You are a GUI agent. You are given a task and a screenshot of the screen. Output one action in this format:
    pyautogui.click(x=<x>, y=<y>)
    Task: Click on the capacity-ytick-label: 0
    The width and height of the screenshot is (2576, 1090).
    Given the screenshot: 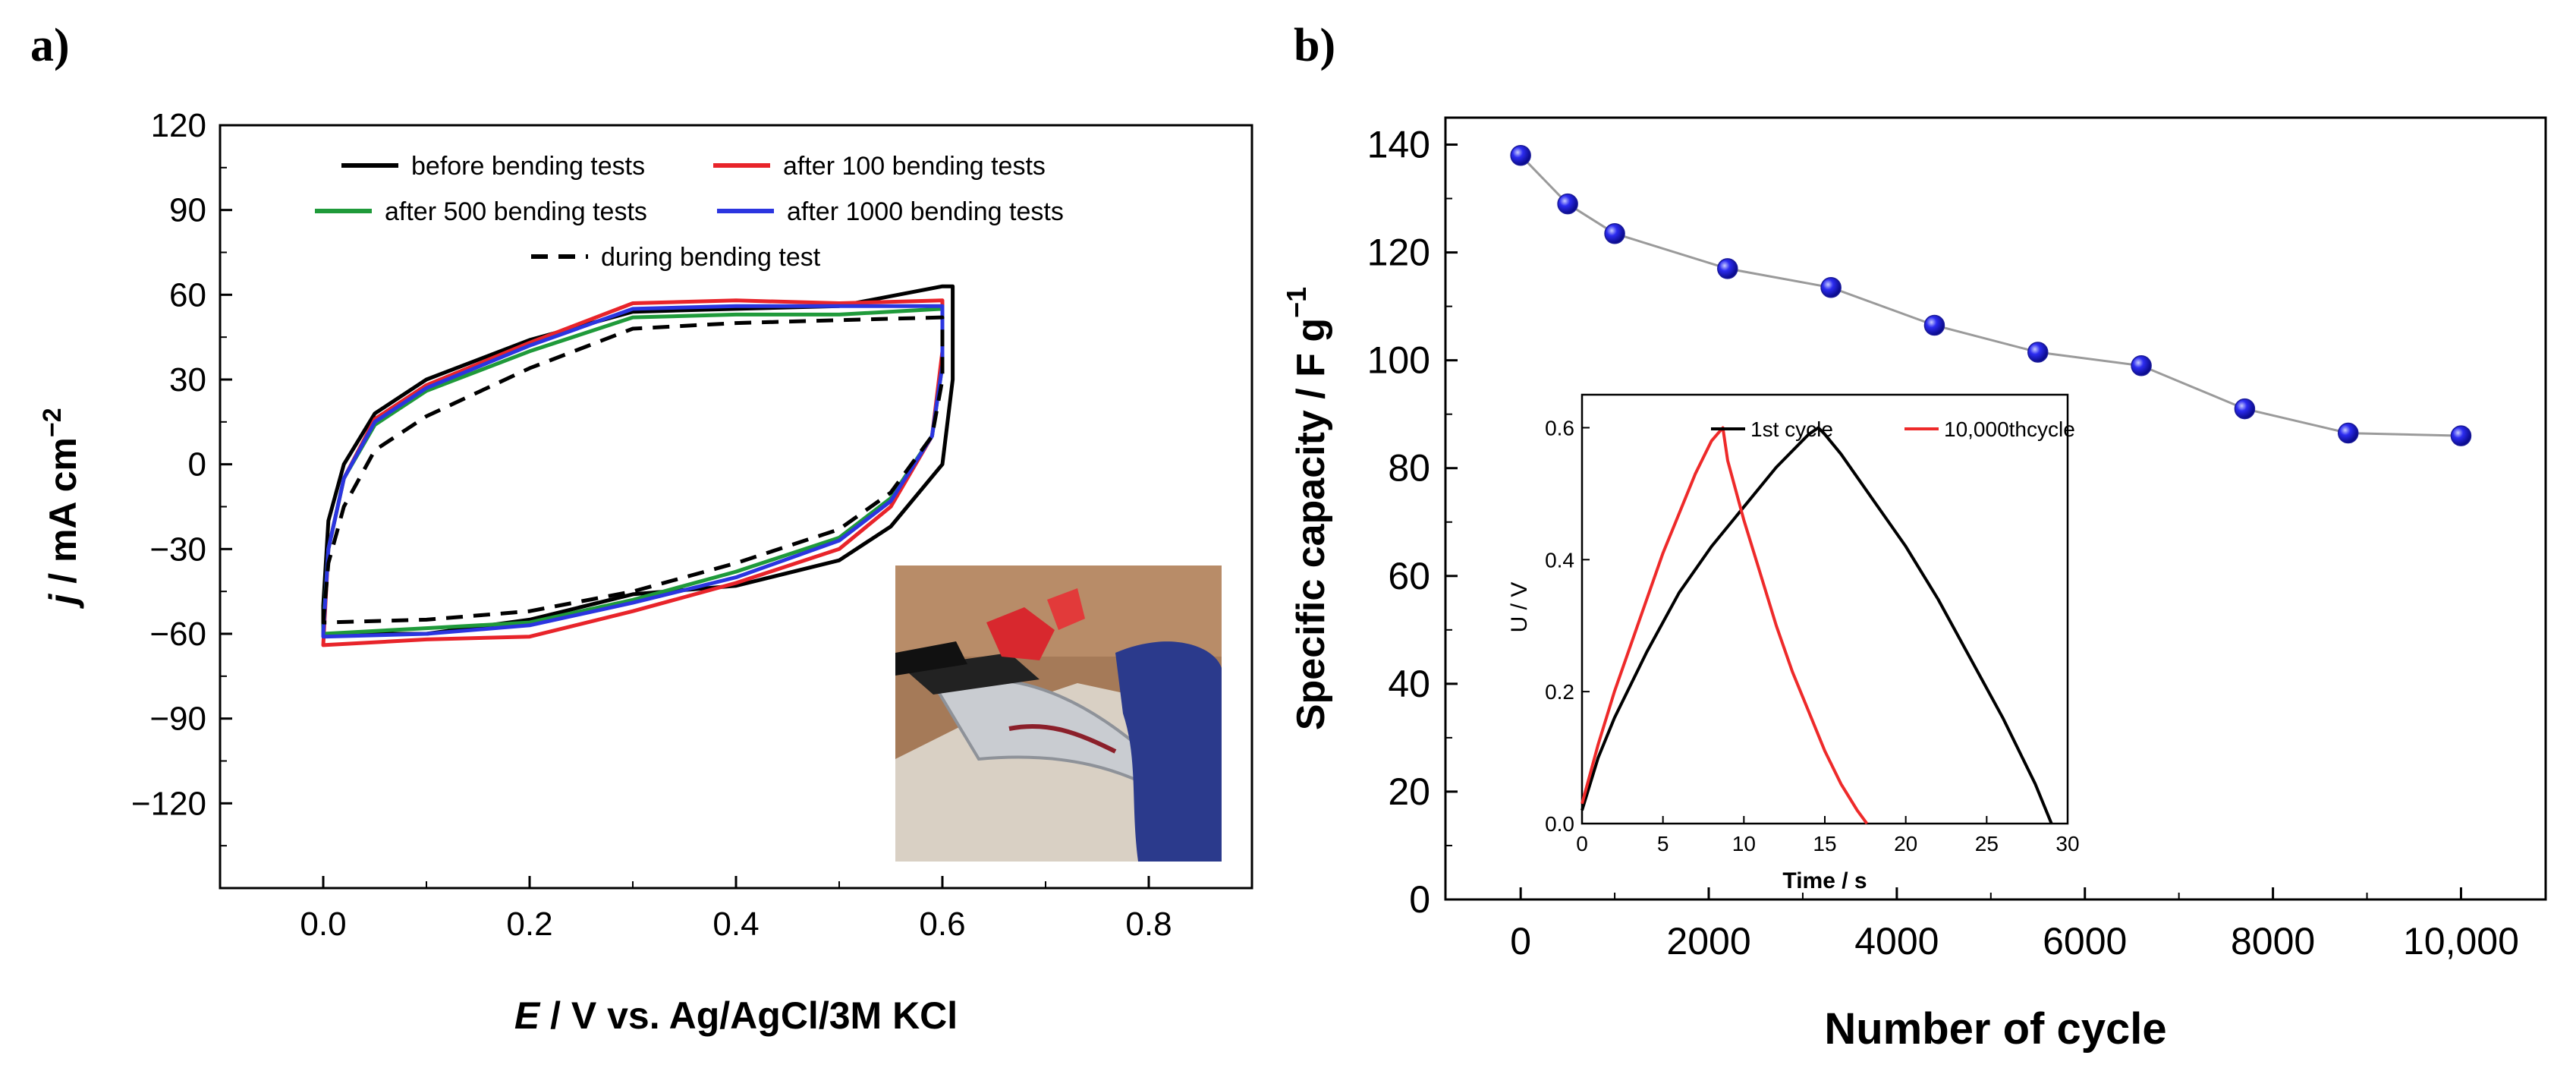 What is the action you would take?
    pyautogui.click(x=1419, y=899)
    